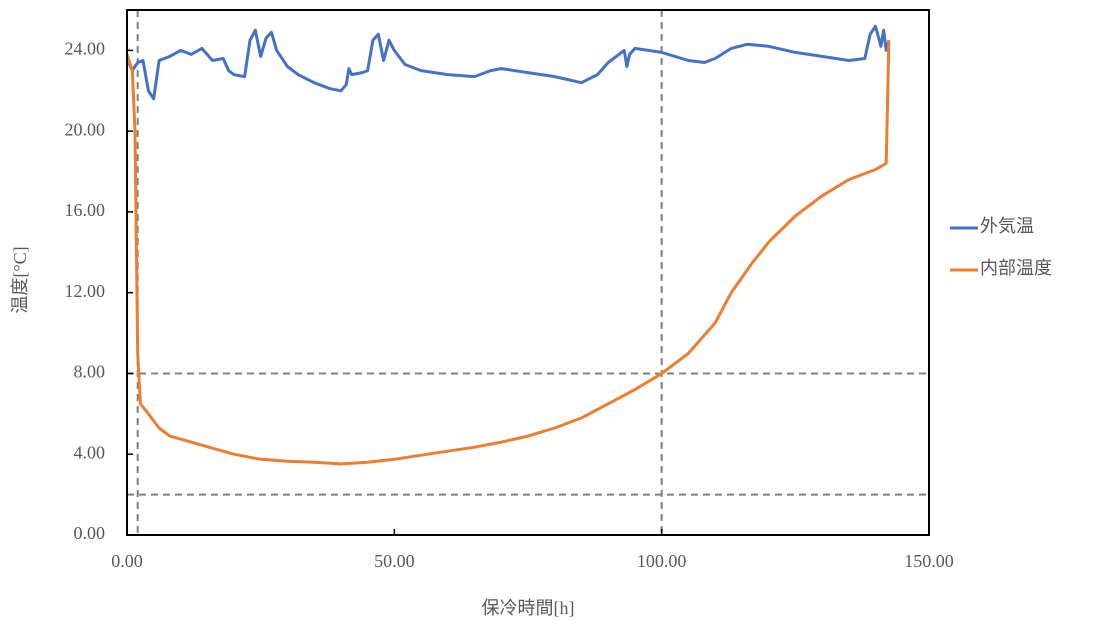 The width and height of the screenshot is (1104, 629). What do you see at coordinates (90, 372) in the screenshot?
I see `y-tick-label: 8.00` at bounding box center [90, 372].